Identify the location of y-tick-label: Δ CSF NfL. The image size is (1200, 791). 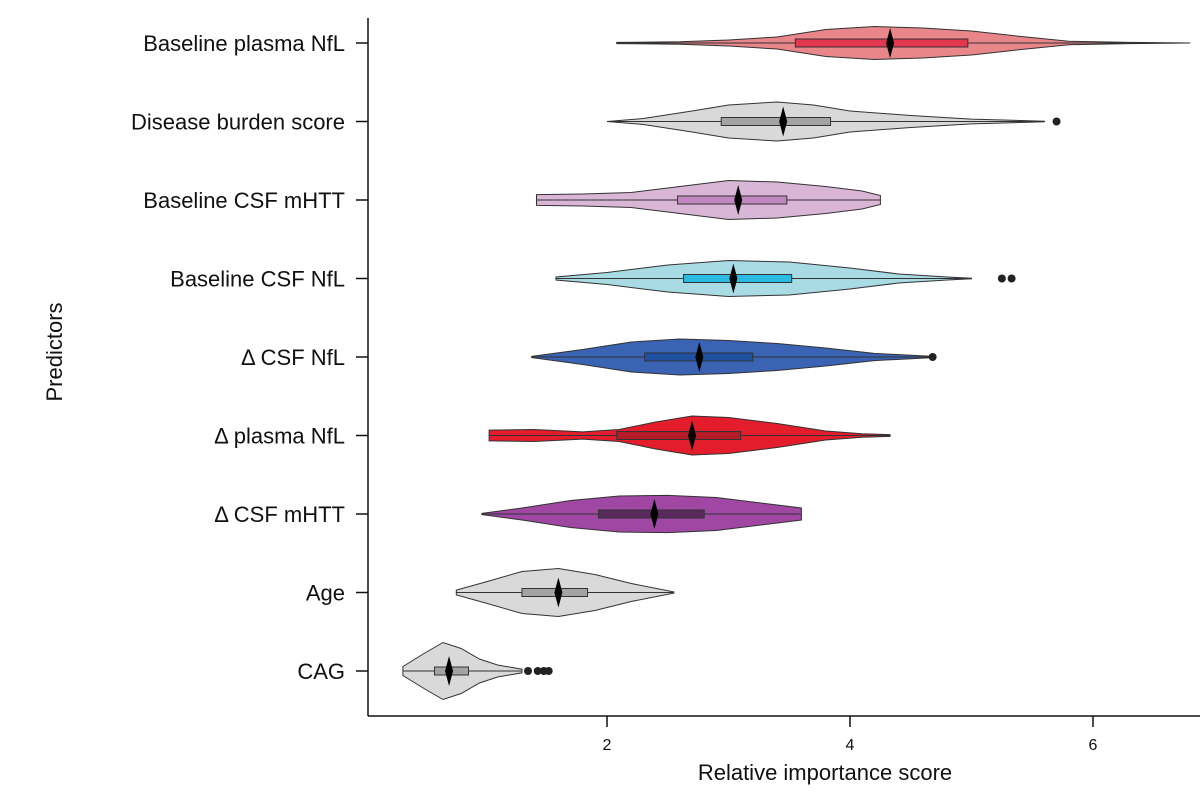
(293, 357).